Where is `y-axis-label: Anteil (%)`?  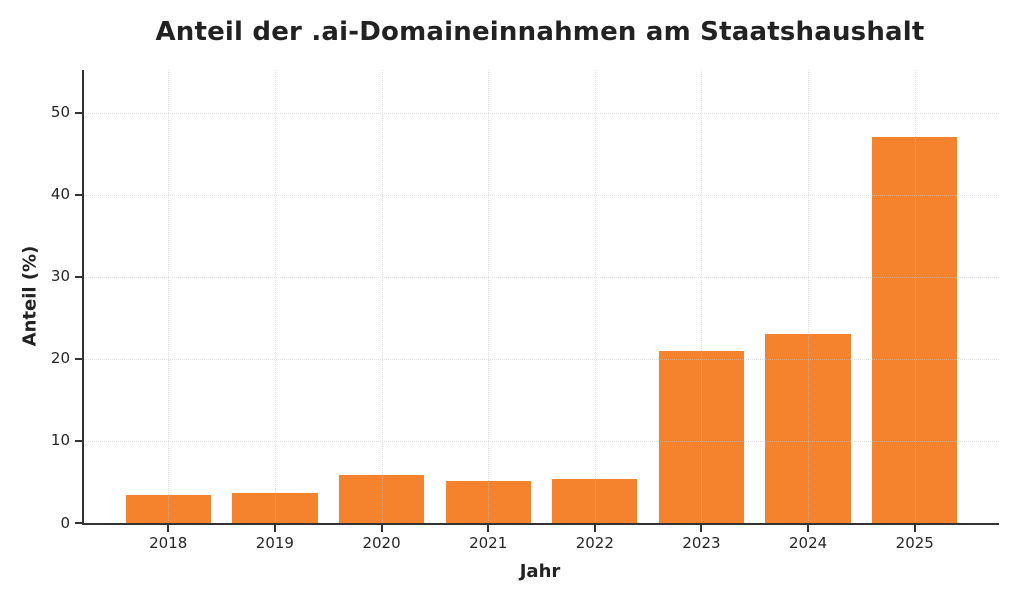
y-axis-label: Anteil (%) is located at coordinates (30, 296).